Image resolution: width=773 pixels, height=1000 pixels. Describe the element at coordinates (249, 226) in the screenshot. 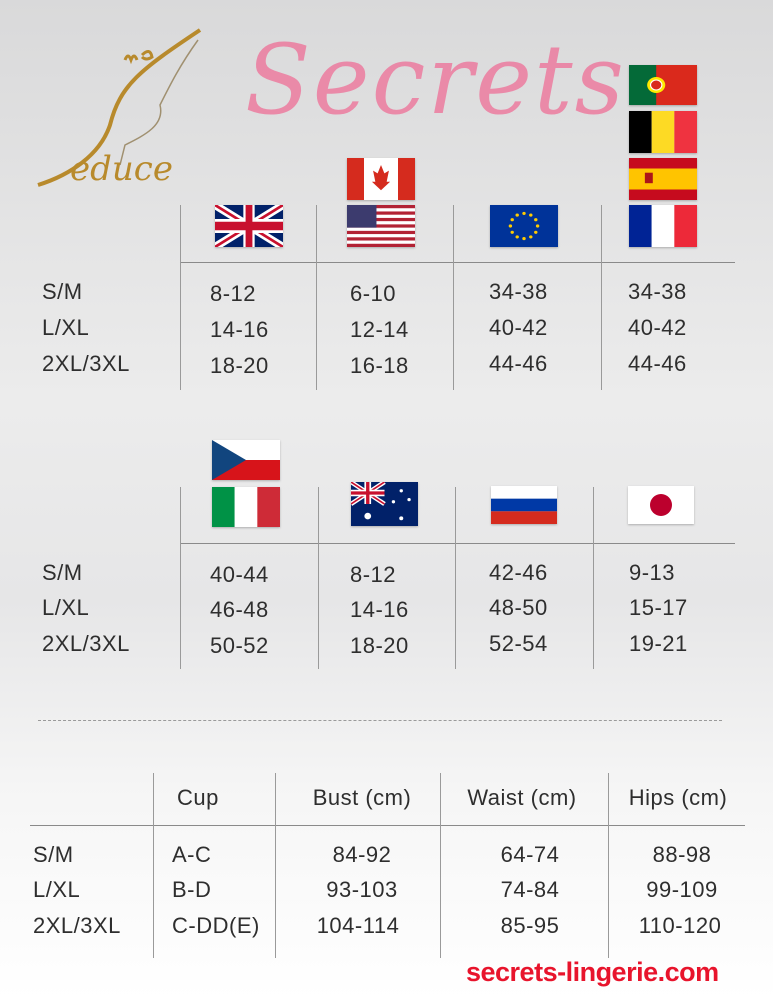

I see `uk-flag` at that location.